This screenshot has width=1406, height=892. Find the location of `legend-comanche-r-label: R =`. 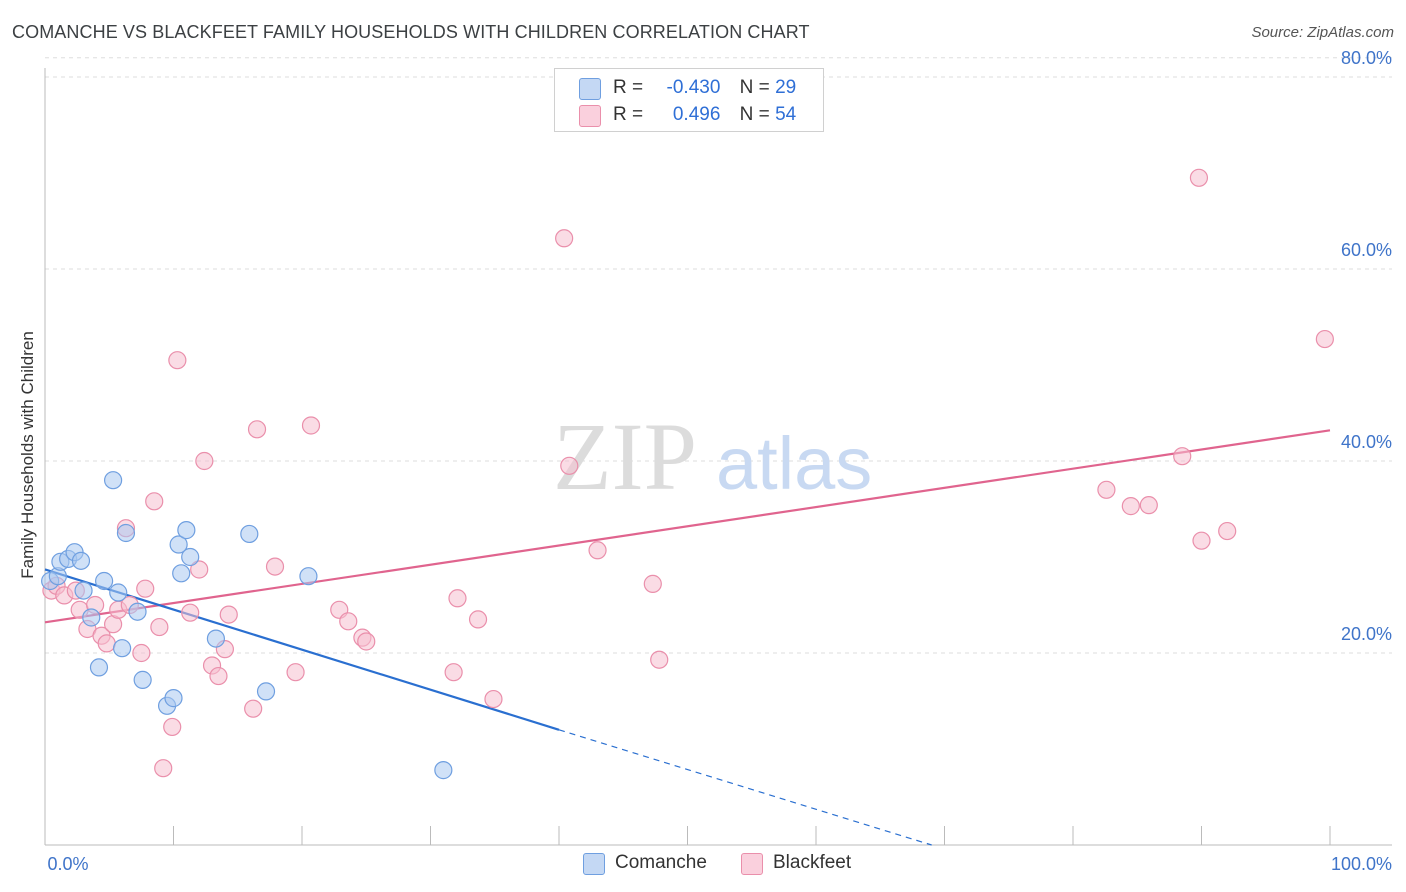

legend-comanche-r-label: R = is located at coordinates (628, 87).